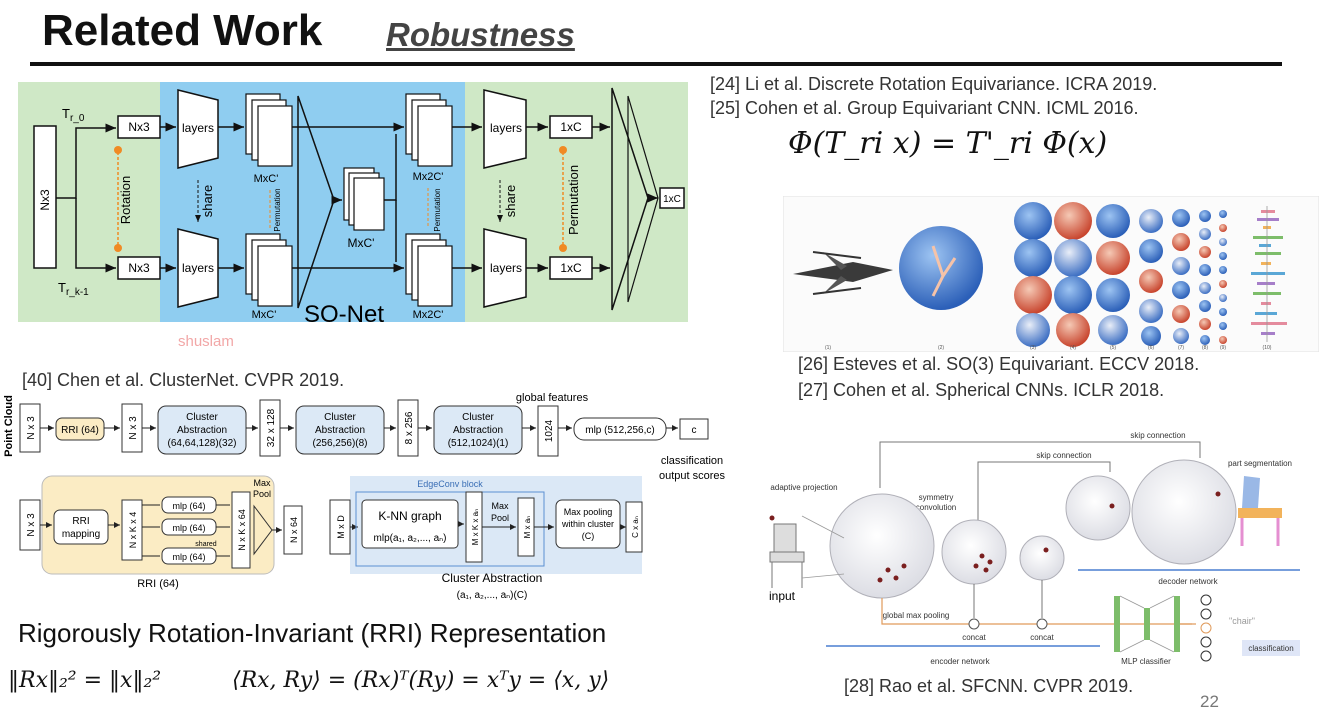 Image resolution: width=1328 pixels, height=717 pixels. Describe the element at coordinates (692, 461) in the screenshot. I see `scores-line1: classification` at that location.